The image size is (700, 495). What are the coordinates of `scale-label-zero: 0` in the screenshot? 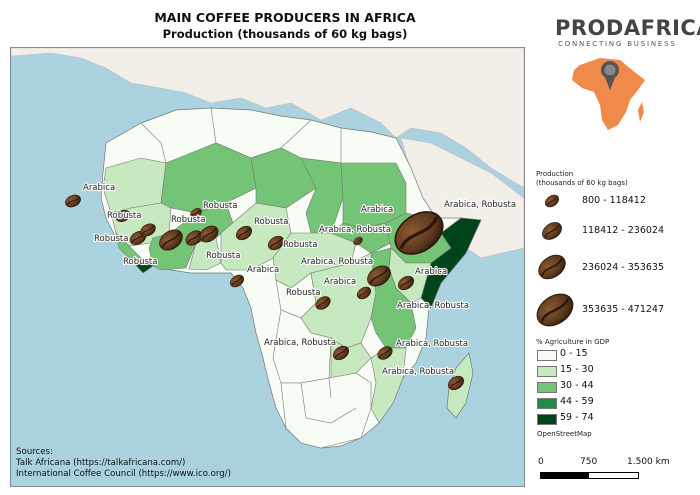 It's located at (541, 462).